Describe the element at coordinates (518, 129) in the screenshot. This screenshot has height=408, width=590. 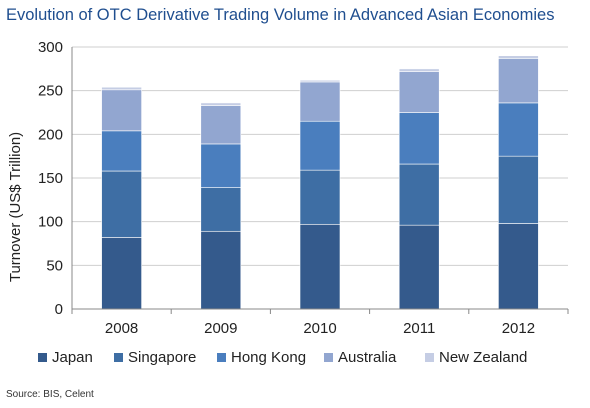
I see `bar-segment-hong-kong-2012` at that location.